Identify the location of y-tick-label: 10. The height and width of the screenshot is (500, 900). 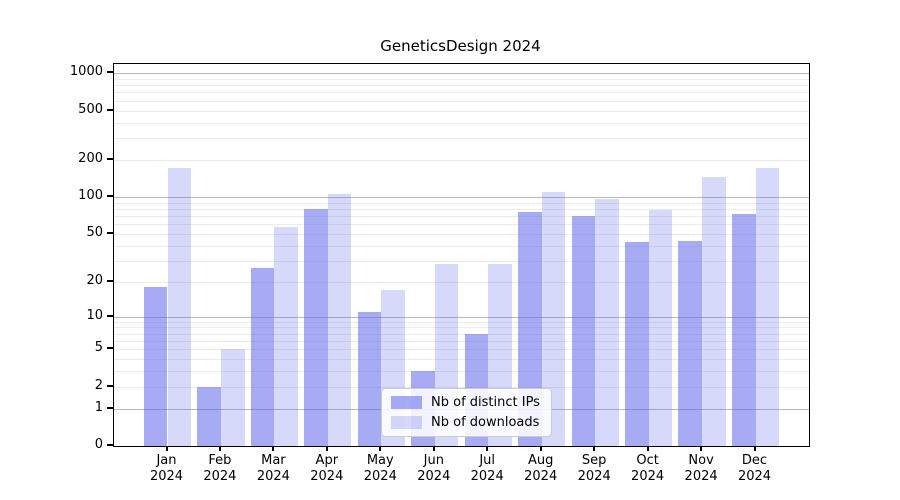
(94, 315).